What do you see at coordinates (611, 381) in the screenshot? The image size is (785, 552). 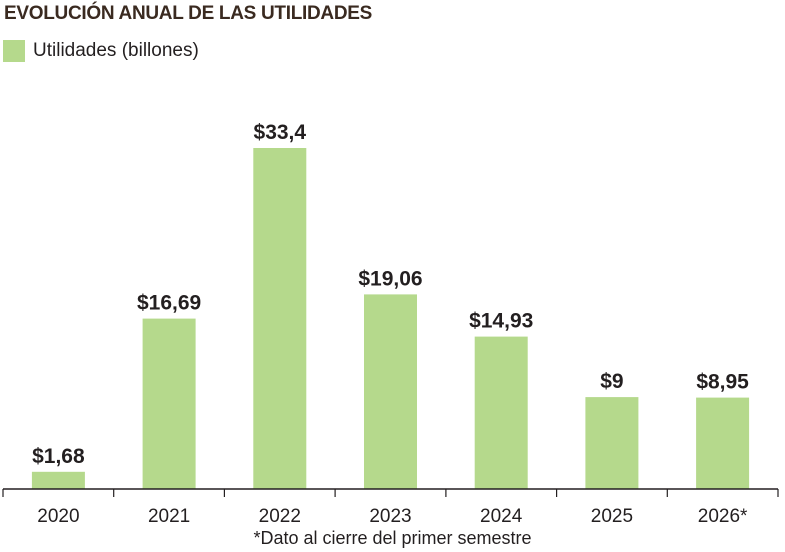 I see `data-label-2025: $9` at bounding box center [611, 381].